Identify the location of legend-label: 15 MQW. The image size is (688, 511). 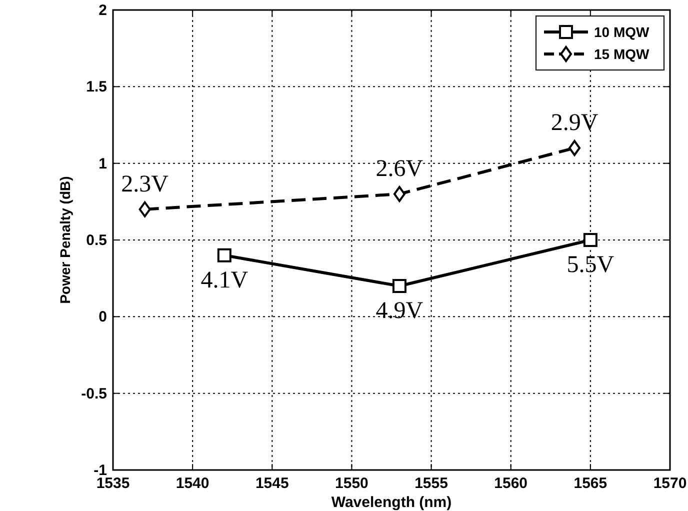
(622, 54).